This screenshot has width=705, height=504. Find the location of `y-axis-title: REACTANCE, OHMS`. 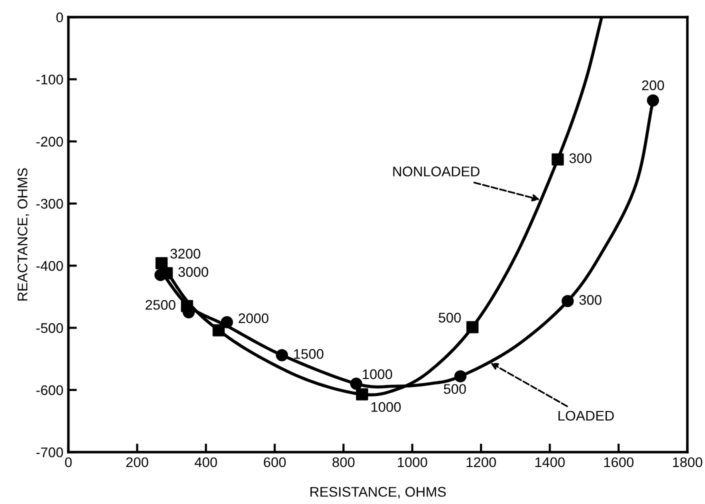

y-axis-title: REACTANCE, OHMS is located at coordinates (24, 234).